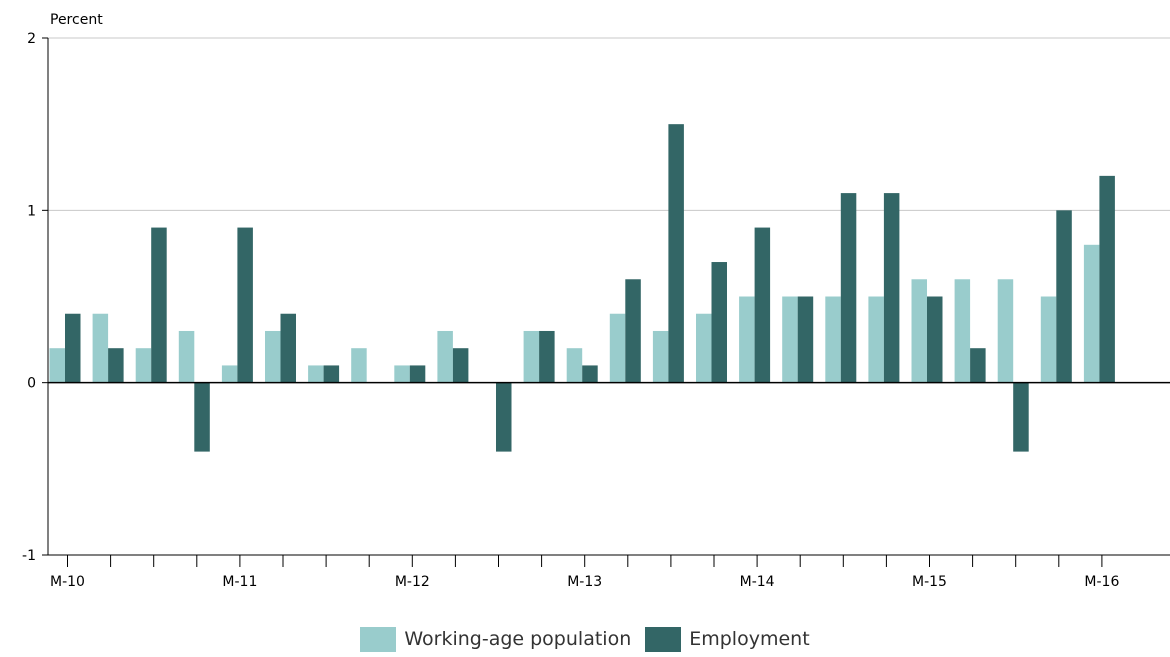 This screenshot has height=657, width=1170. I want to click on y-tick-label: 2, so click(31, 39).